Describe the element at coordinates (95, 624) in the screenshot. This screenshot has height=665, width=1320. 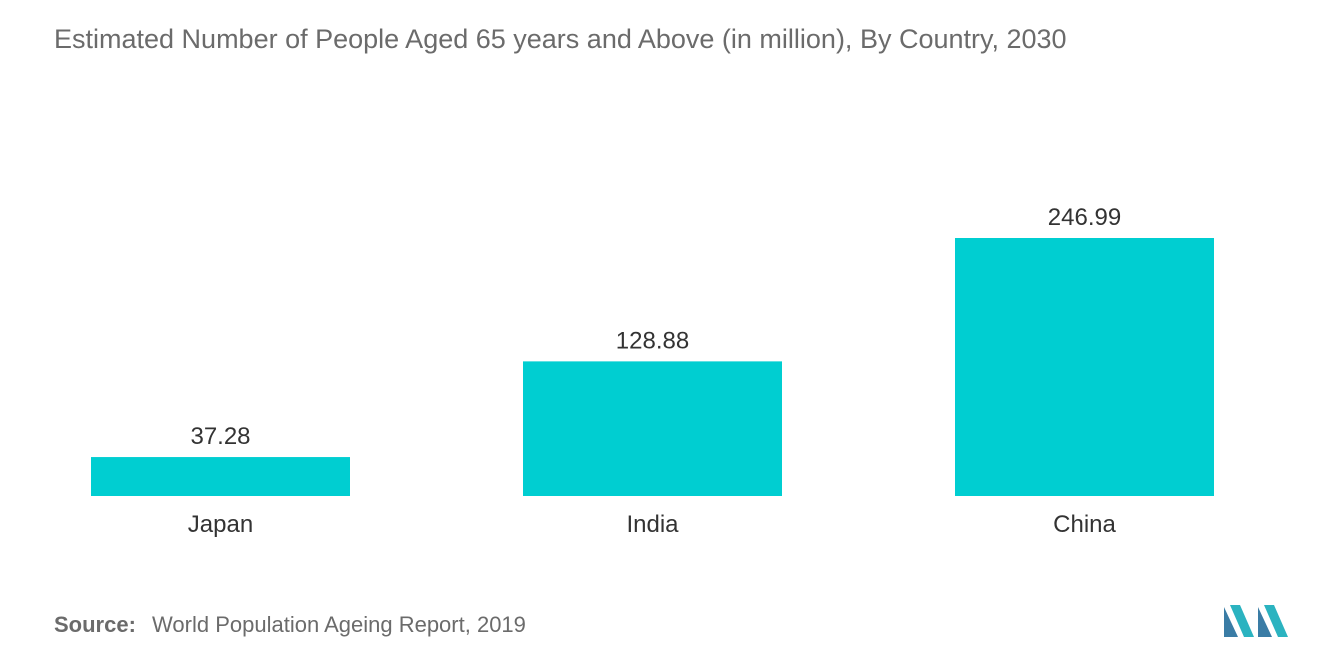
I see `source-label: Source:` at that location.